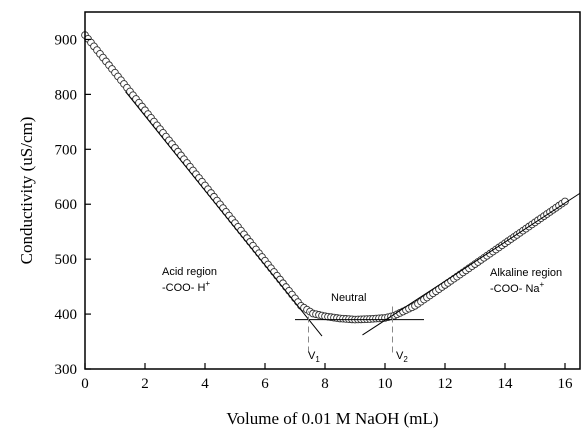  I want to click on x-tick-label: 2, so click(145, 384).